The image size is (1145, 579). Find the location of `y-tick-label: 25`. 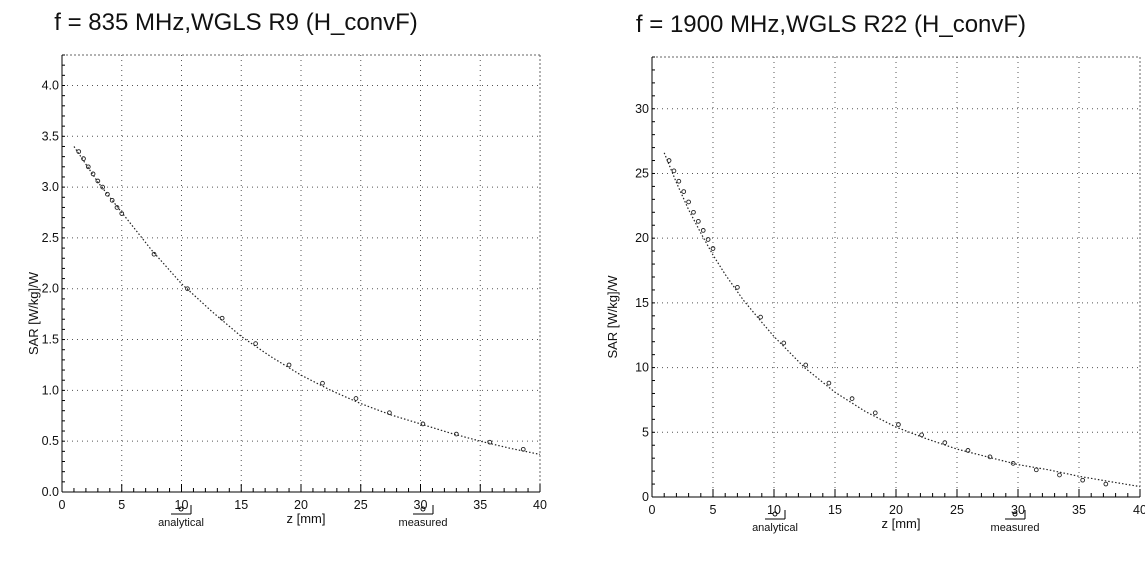

y-tick-label: 25 is located at coordinates (642, 173).